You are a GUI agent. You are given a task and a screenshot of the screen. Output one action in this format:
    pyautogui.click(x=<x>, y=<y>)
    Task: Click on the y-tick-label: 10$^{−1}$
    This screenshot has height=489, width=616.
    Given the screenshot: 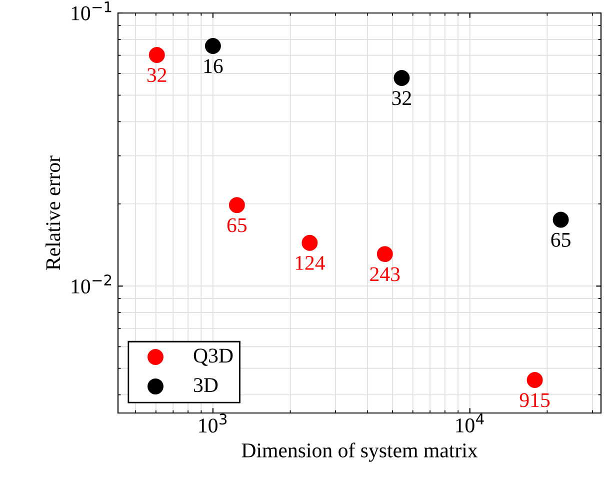 What is the action you would take?
    pyautogui.click(x=92, y=11)
    